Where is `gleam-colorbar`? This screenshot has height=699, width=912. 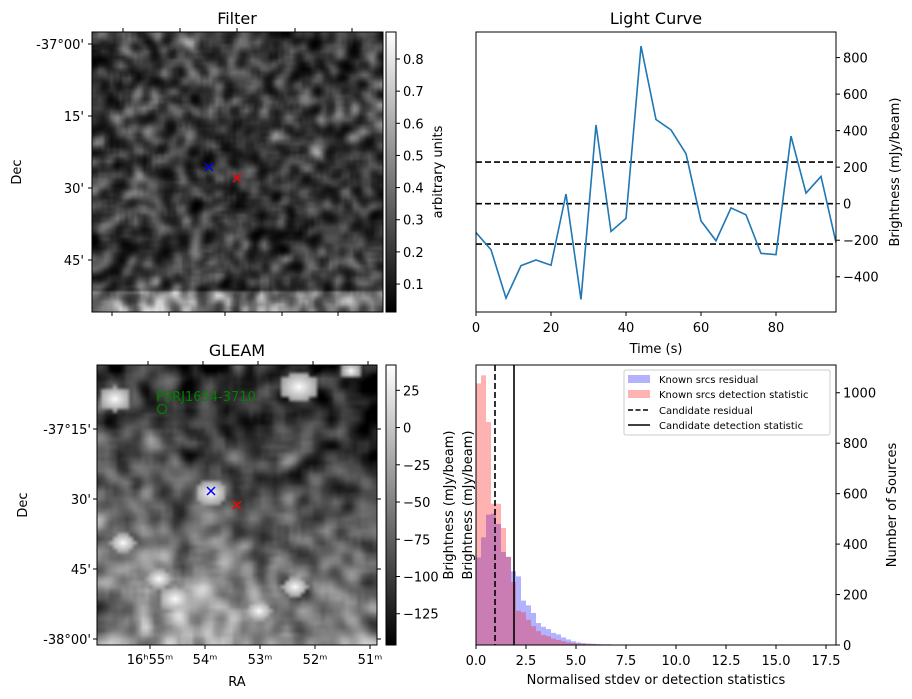 gleam-colorbar is located at coordinates (391, 505).